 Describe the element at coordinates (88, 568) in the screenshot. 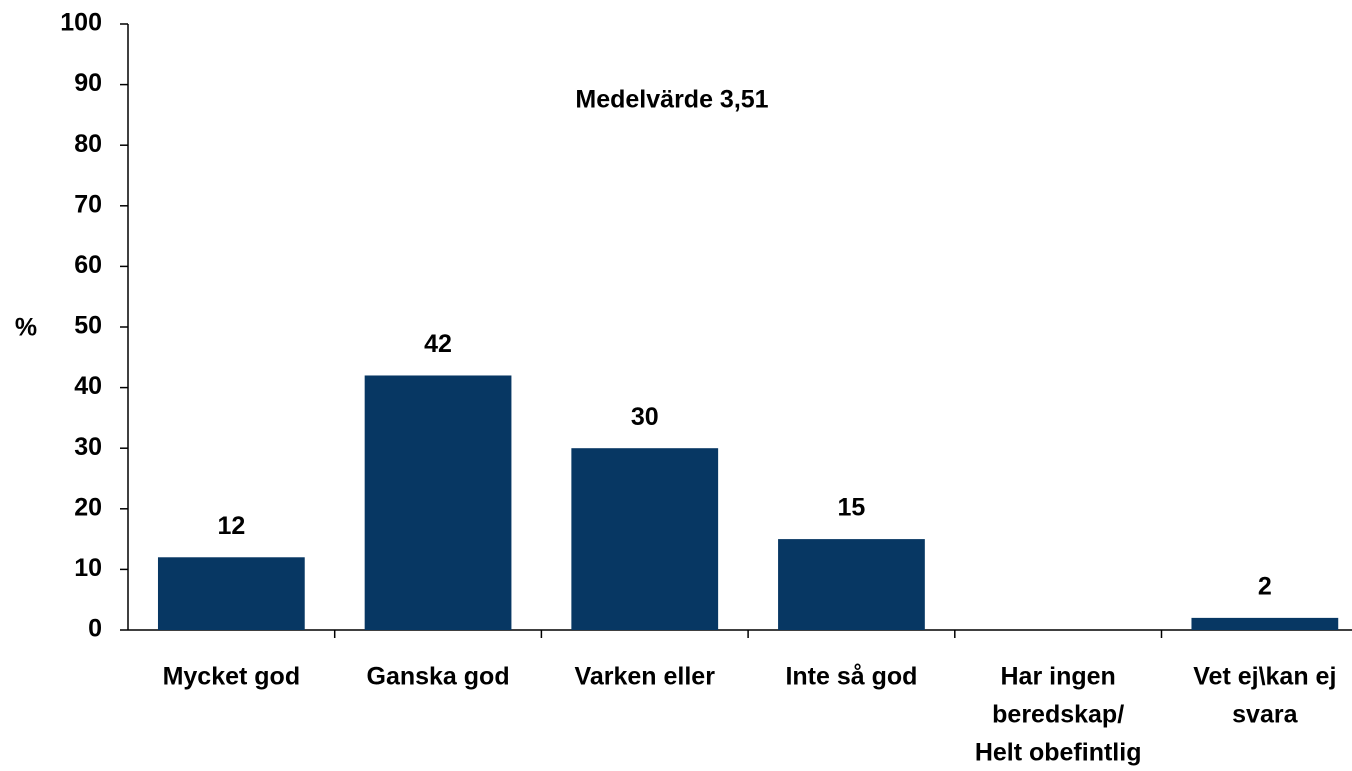

I see `y-tick-label: 10` at that location.